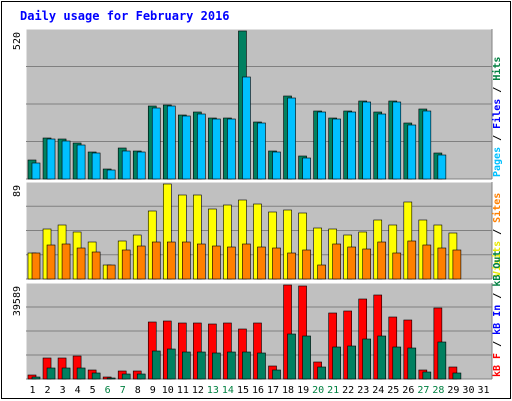  What do you see at coordinates (17, 191) in the screenshot?
I see `y-max-label: 89` at bounding box center [17, 191].